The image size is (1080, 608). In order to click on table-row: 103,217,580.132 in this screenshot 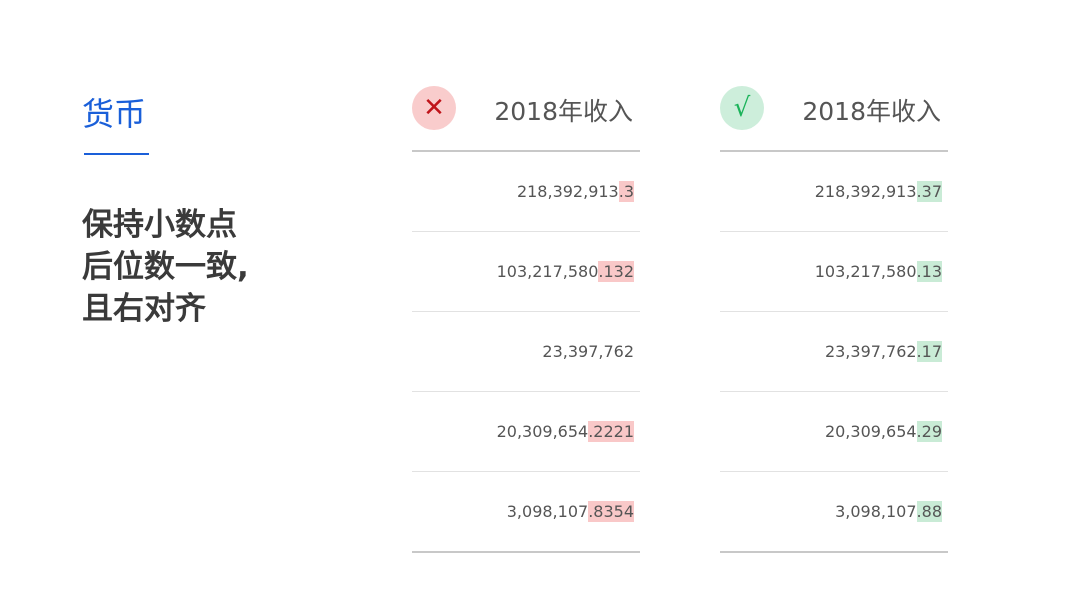, I will do `click(526, 272)`.